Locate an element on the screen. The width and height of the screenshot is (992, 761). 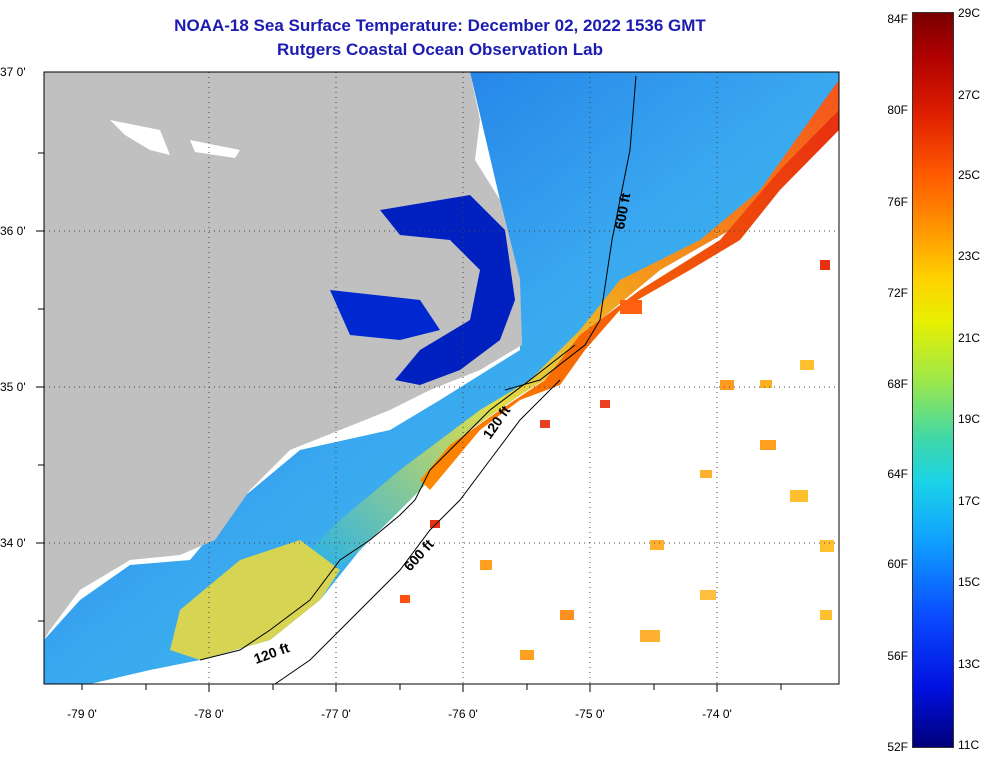
colorbar-f-76: 76F is located at coordinates (897, 202).